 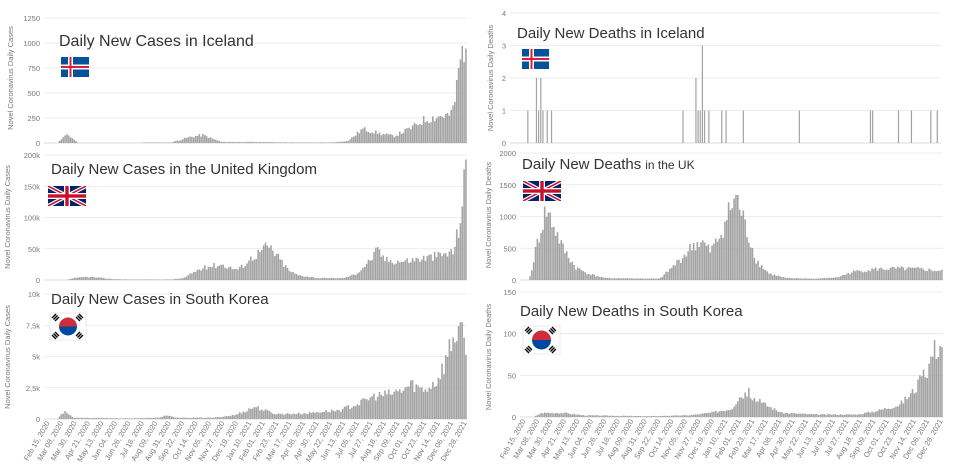 I want to click on y-tick-label: 1, so click(x=504, y=111).